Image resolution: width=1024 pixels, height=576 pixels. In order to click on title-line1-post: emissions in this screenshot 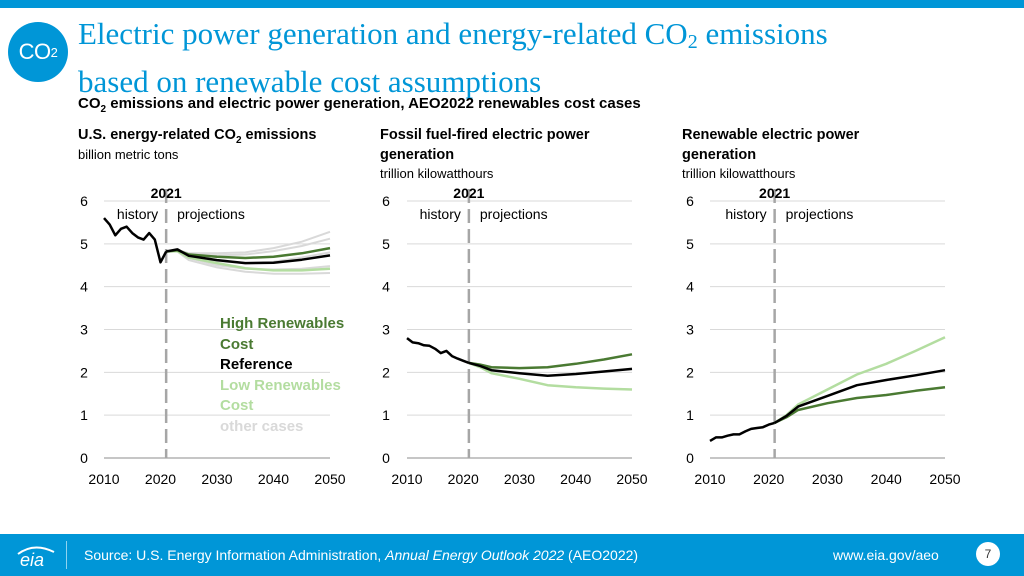, I will do `click(762, 33)`.